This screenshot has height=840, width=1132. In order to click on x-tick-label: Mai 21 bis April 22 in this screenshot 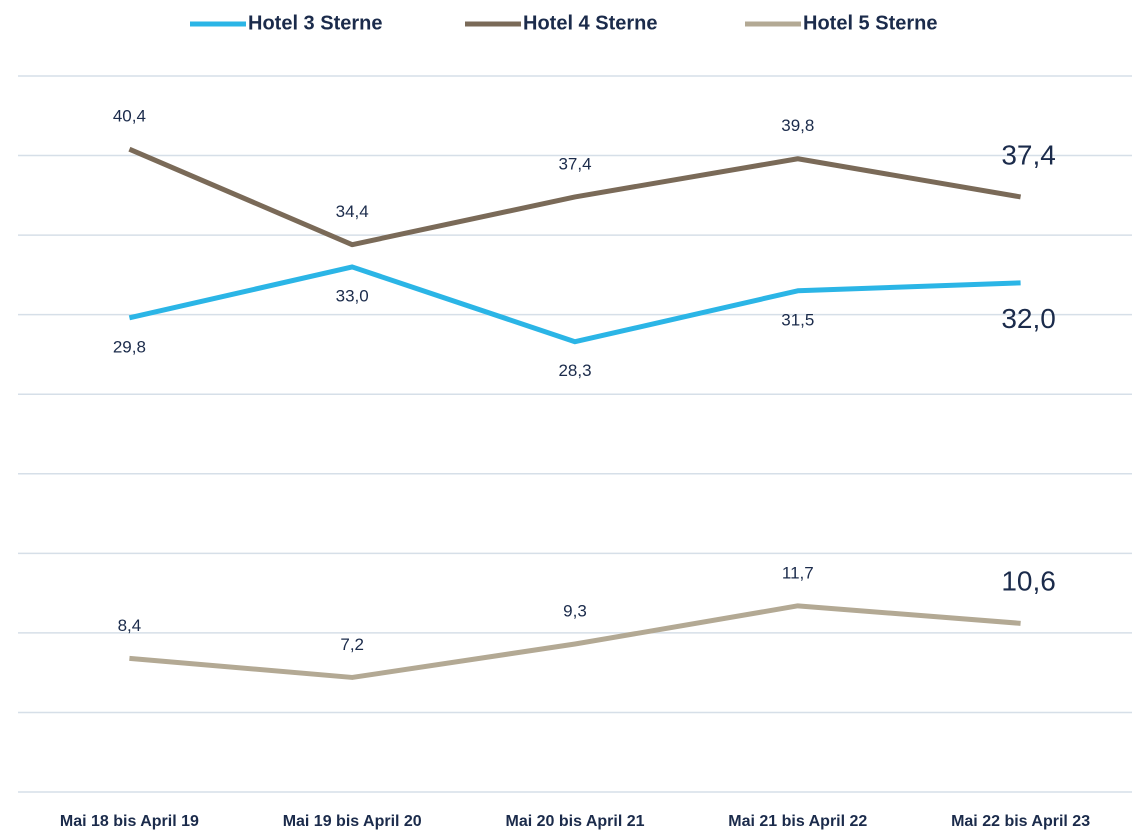, I will do `click(797, 821)`.